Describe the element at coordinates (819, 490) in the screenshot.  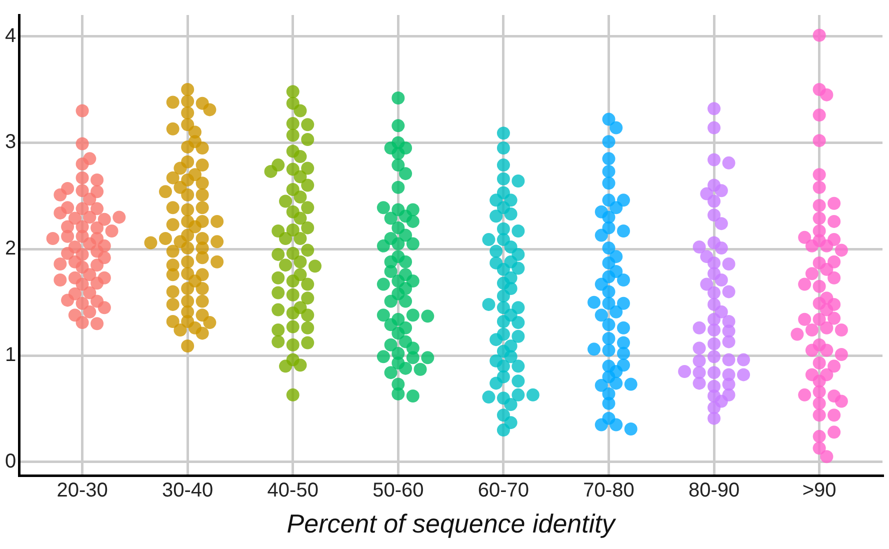
I see `x-tick-label: >90` at that location.